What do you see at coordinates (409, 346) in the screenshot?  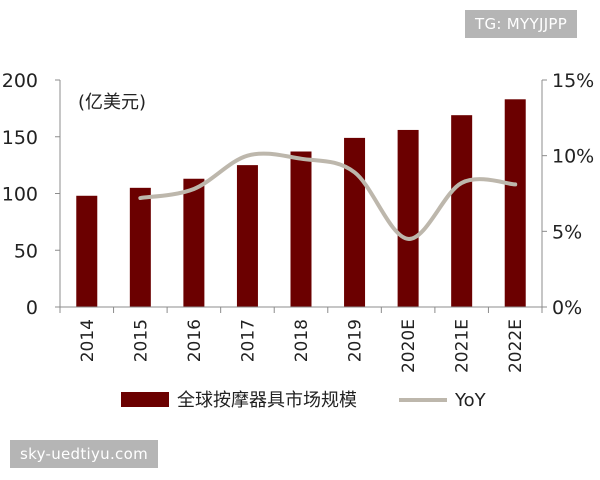 I see `x-tick-label: 2020E` at bounding box center [409, 346].